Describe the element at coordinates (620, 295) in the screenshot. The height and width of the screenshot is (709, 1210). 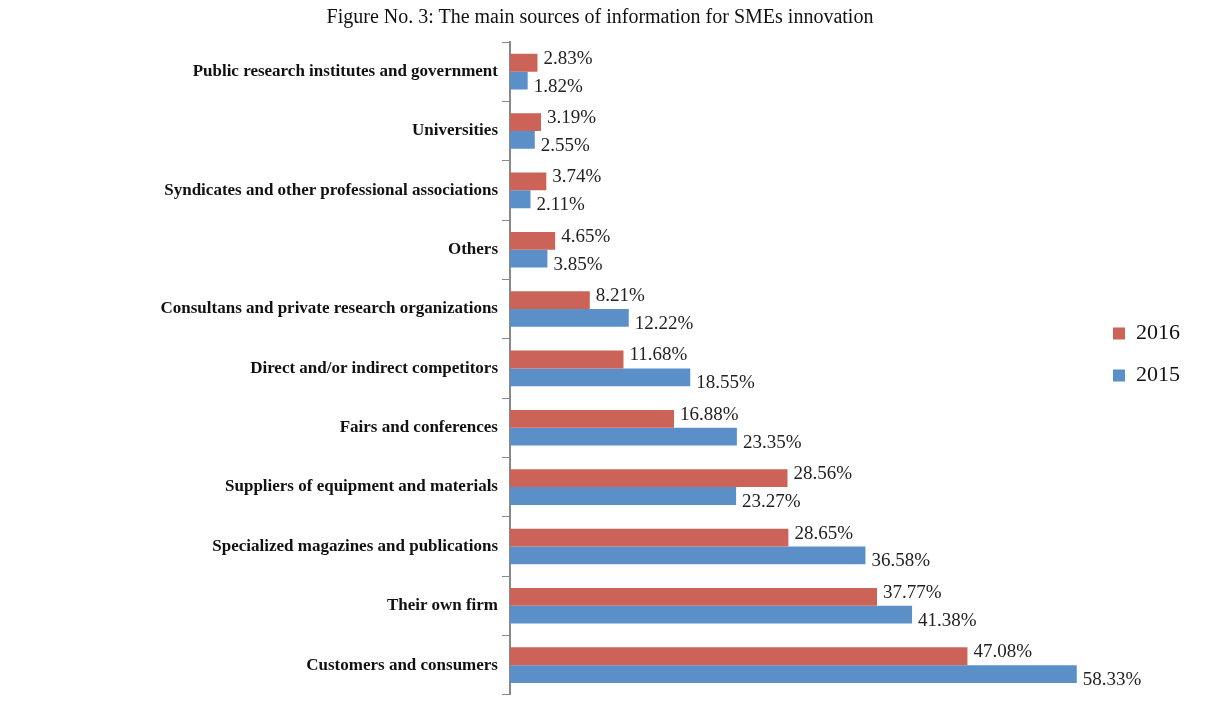
I see `data-label: 8.21%` at that location.